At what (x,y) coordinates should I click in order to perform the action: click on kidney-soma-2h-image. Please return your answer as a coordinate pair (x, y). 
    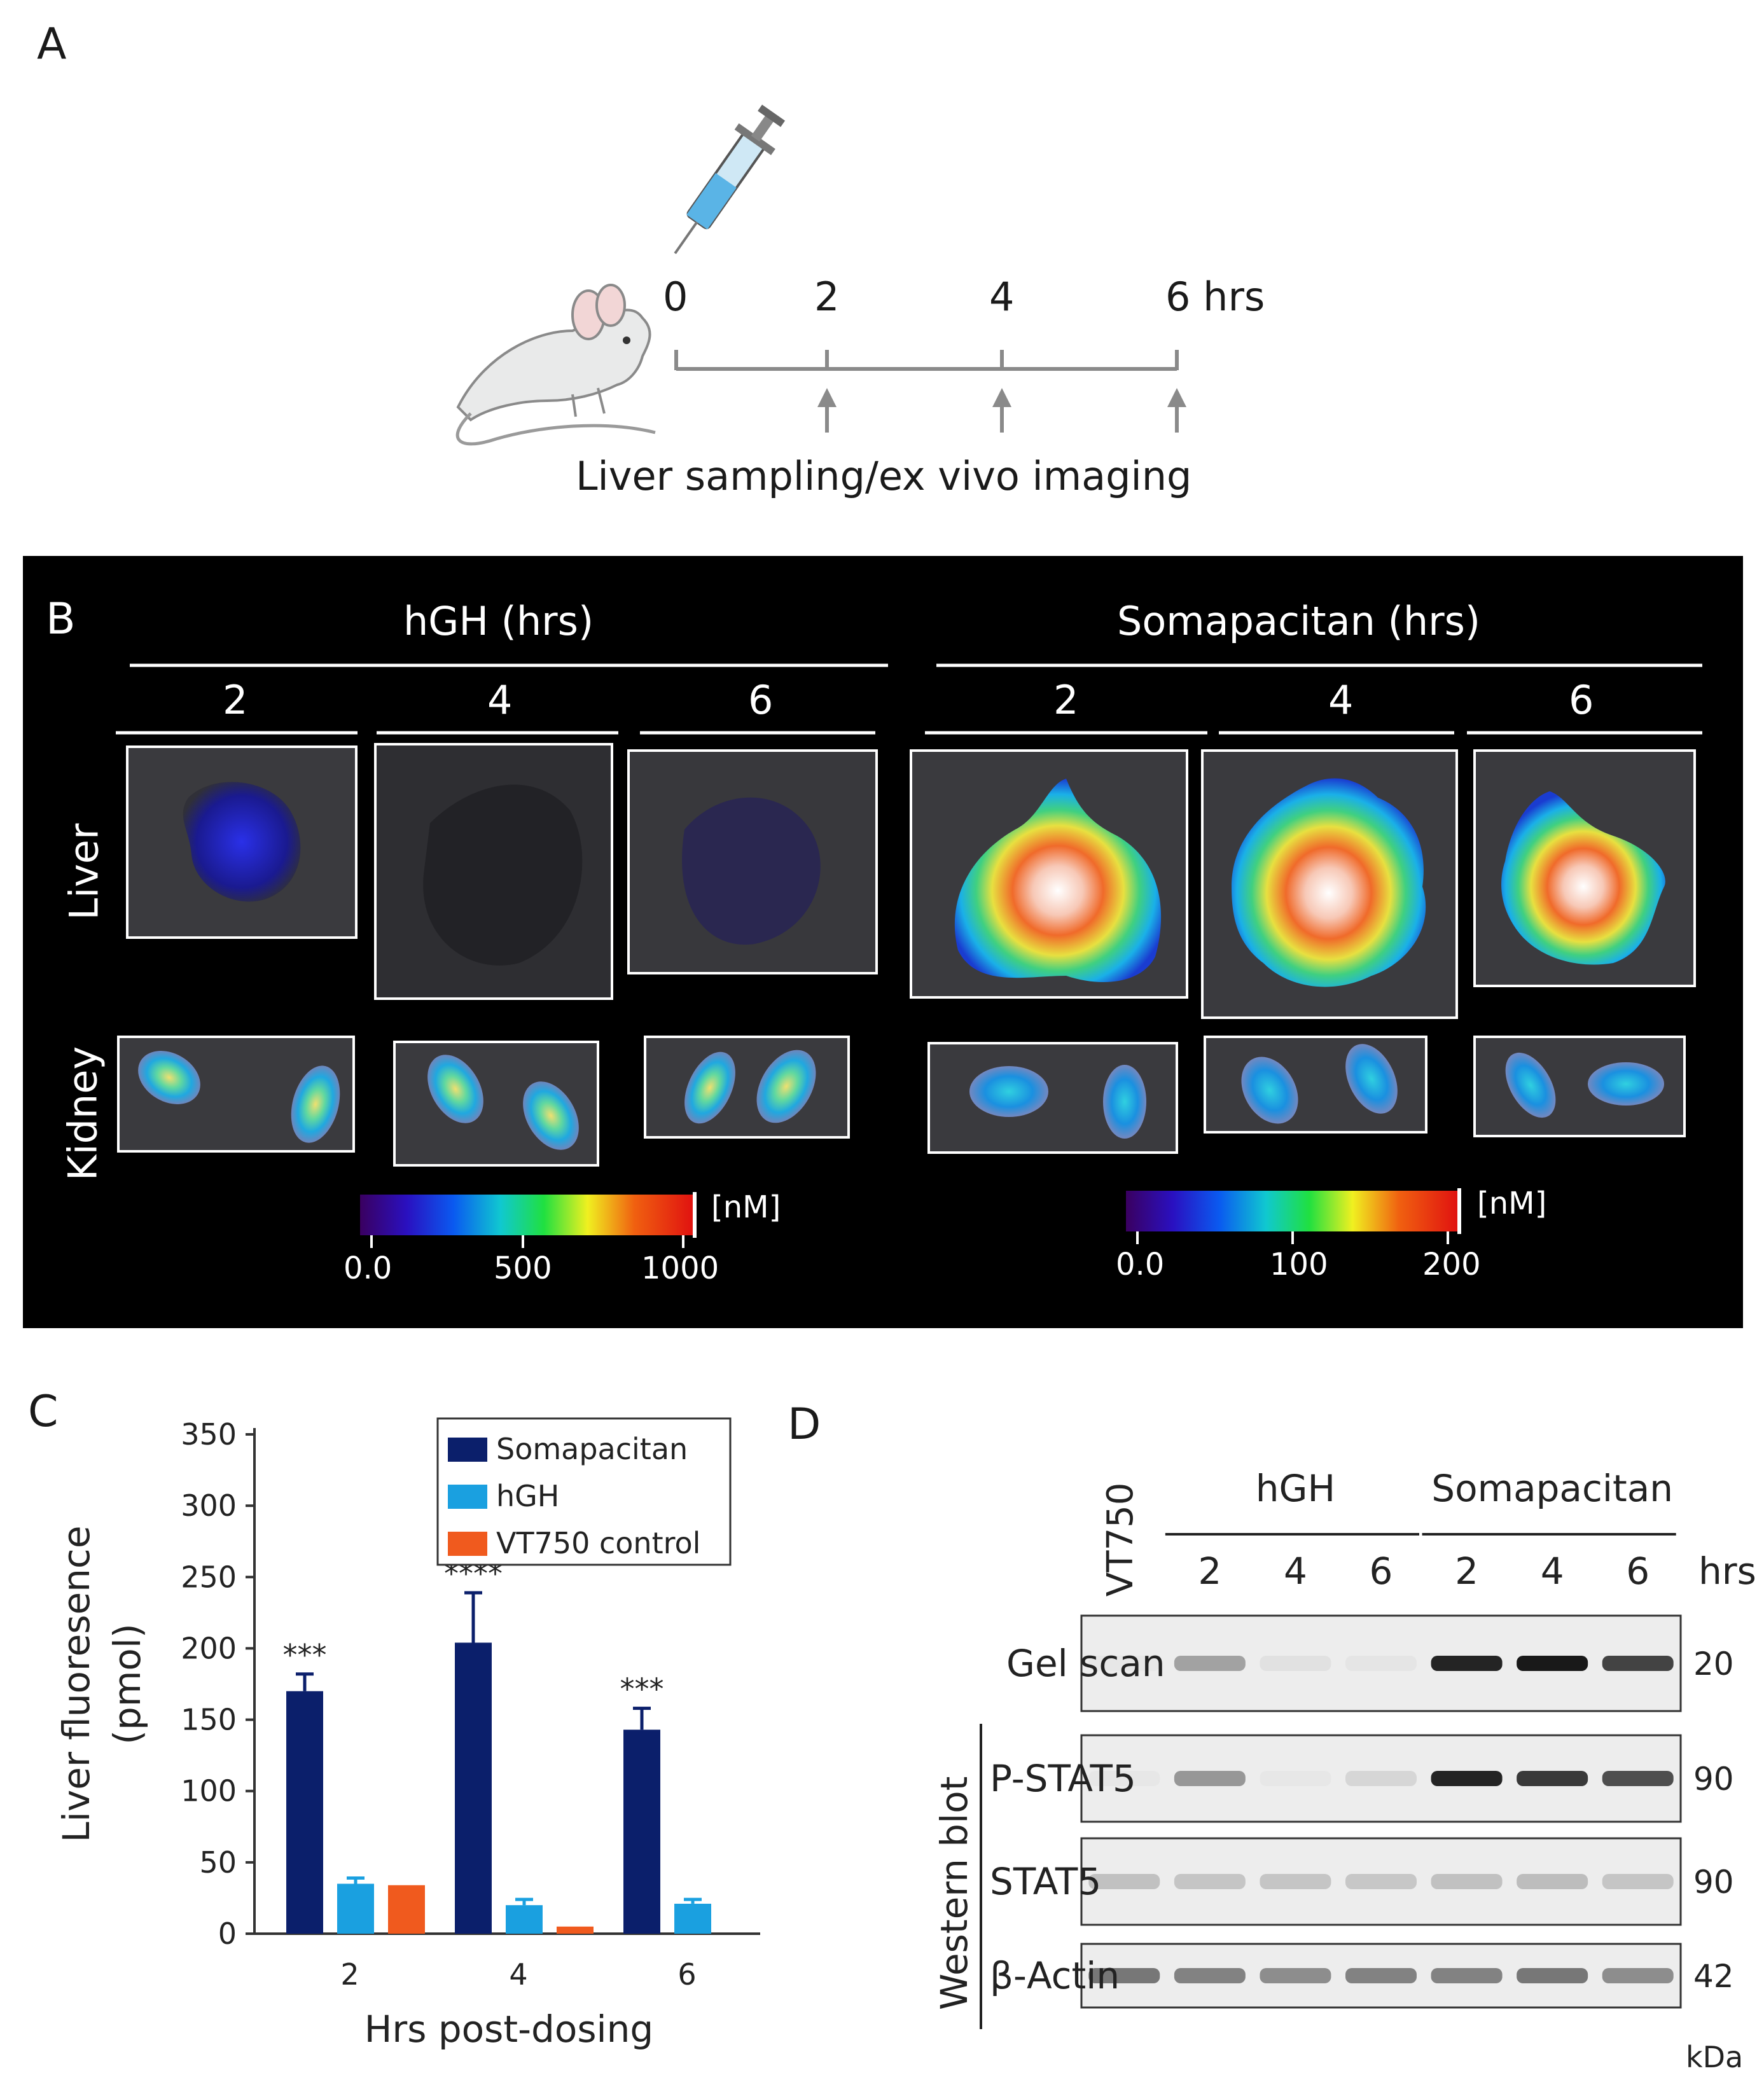
    Looking at the image, I should click on (1052, 1098).